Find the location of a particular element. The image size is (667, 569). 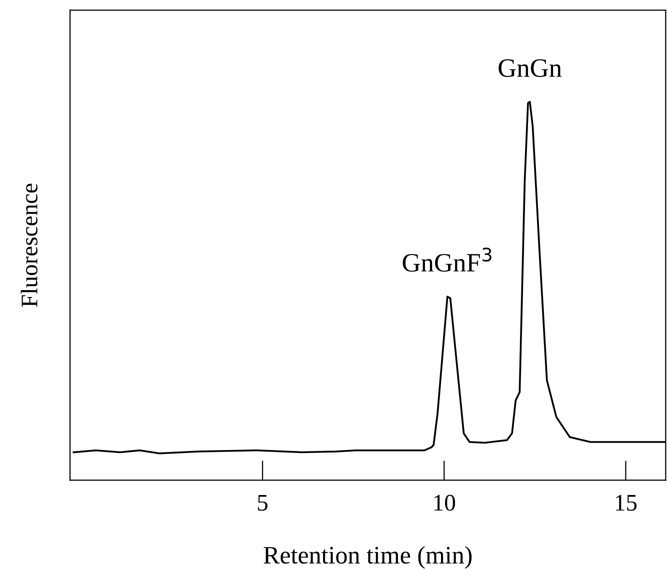

x-tick-label: 10 is located at coordinates (445, 502).